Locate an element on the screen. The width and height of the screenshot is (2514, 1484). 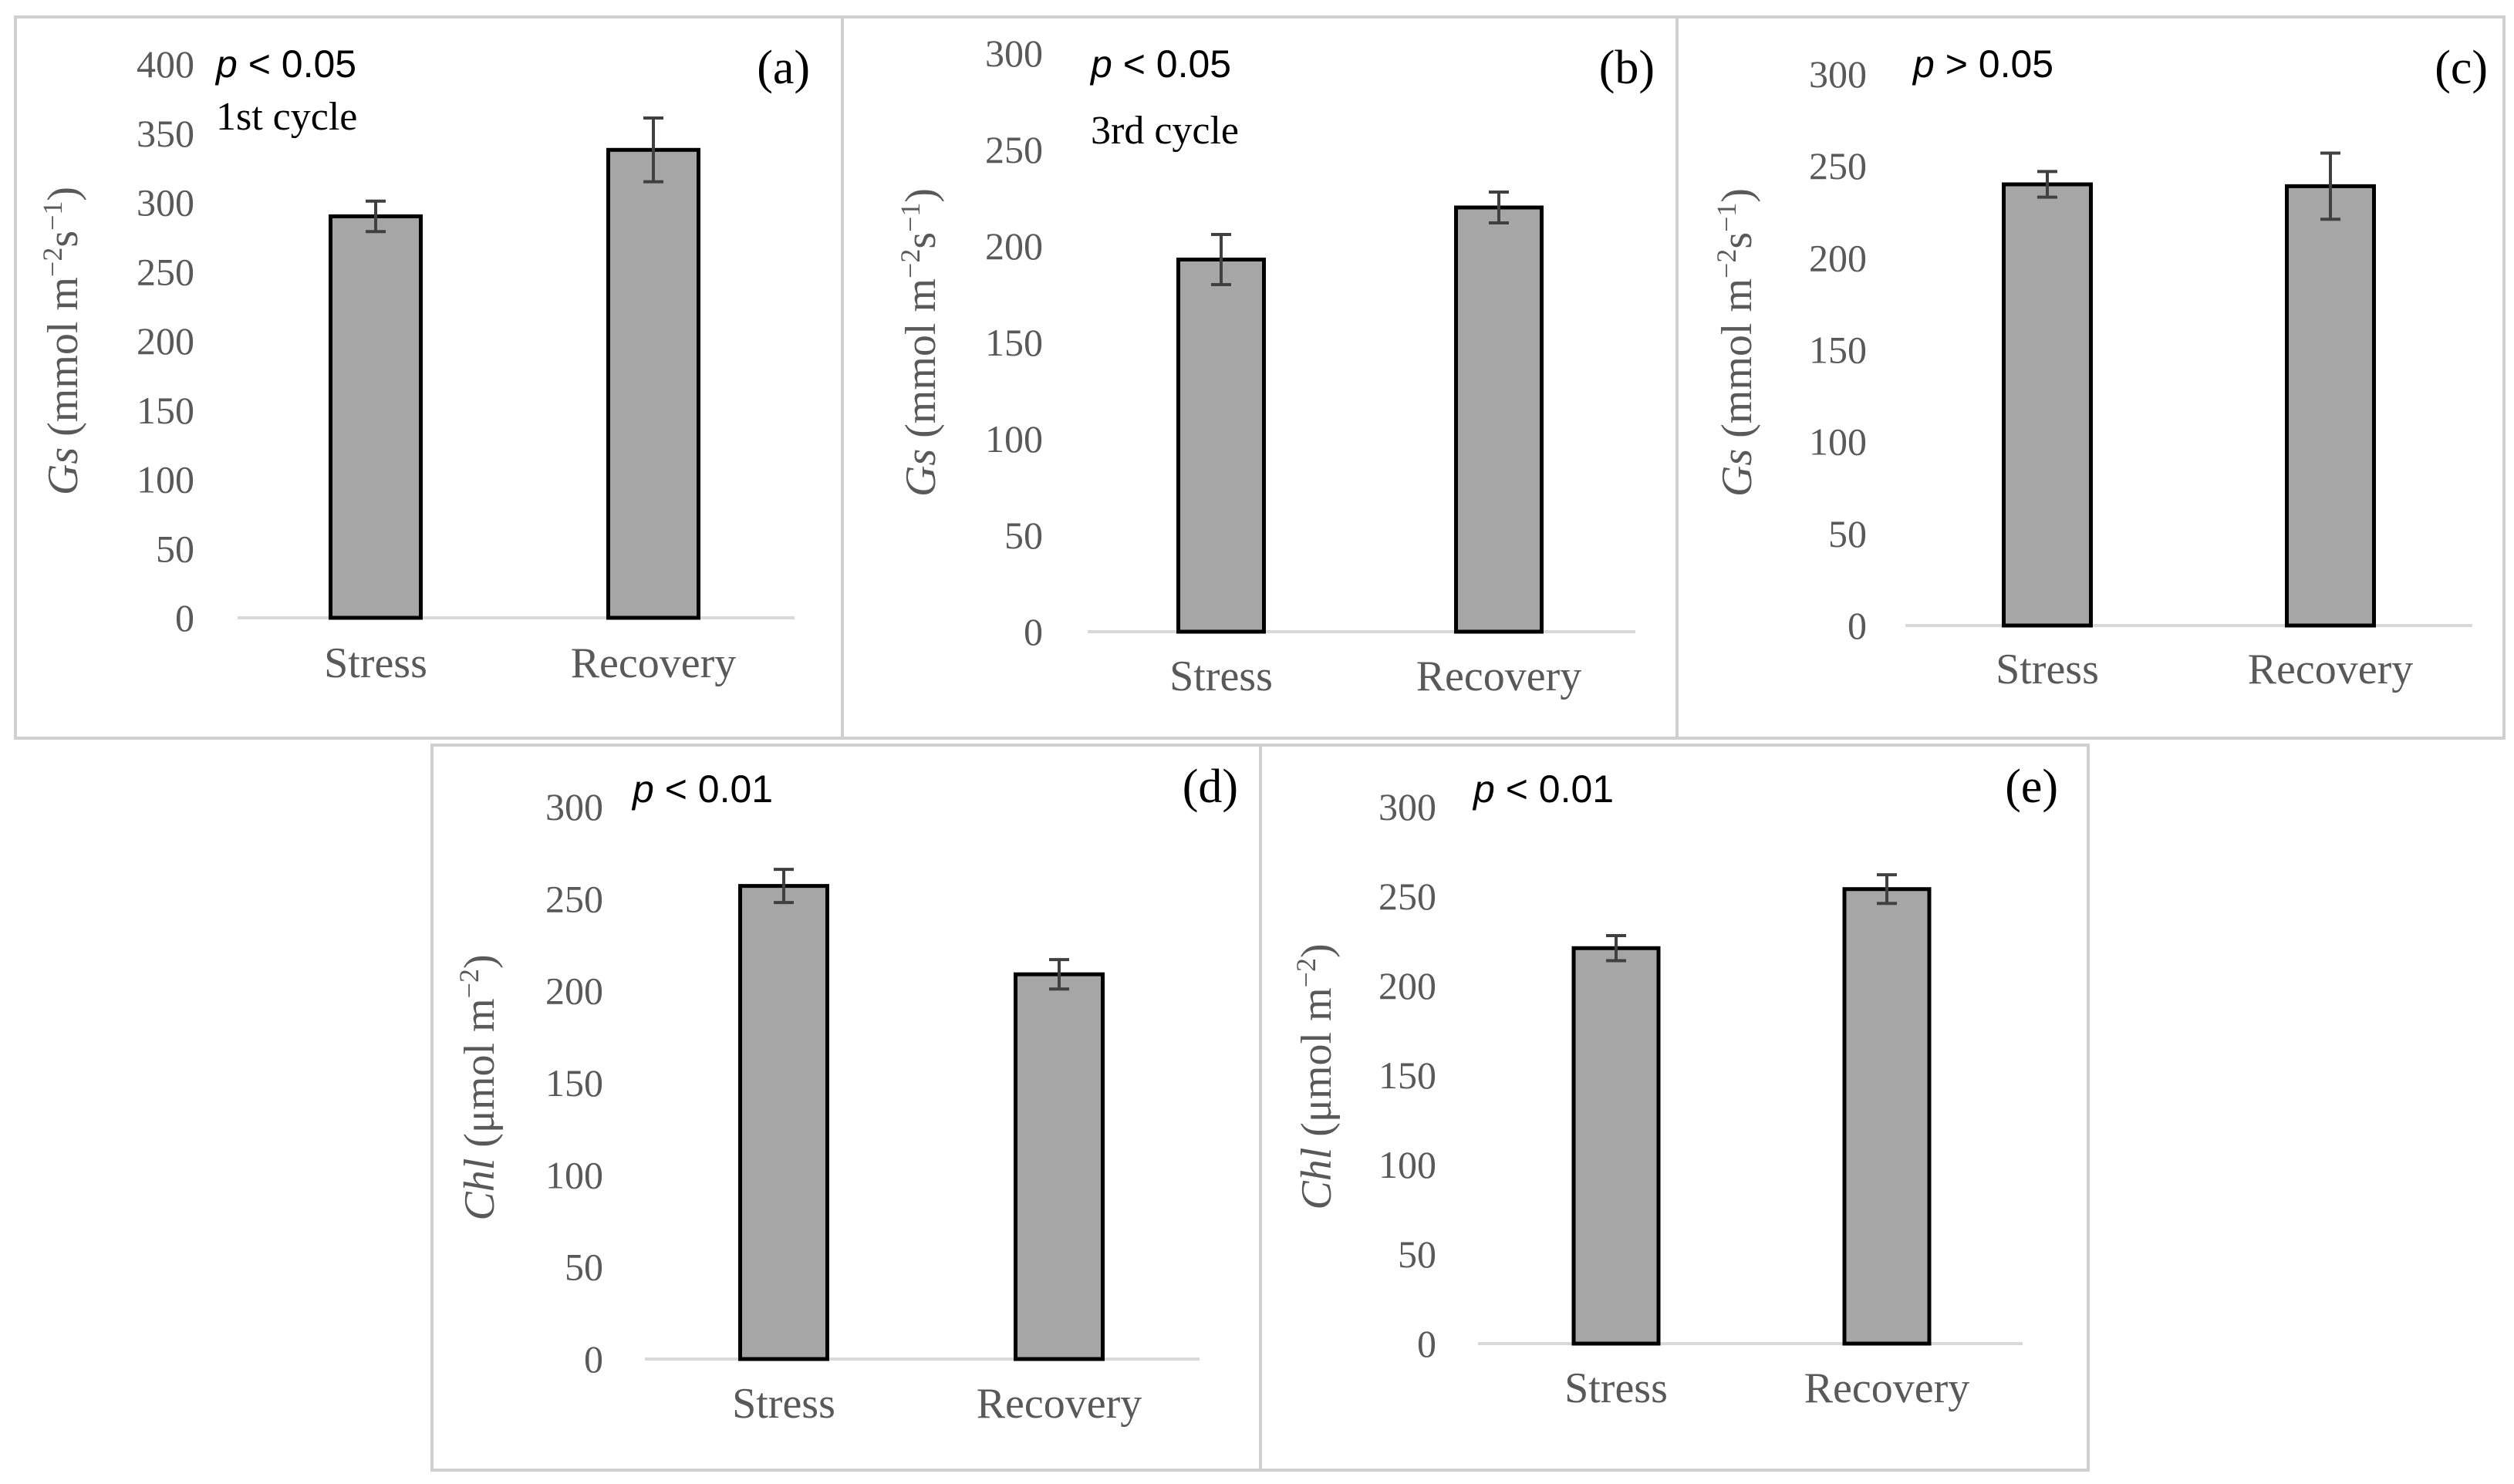
panel-label: (e) is located at coordinates (2031, 787).